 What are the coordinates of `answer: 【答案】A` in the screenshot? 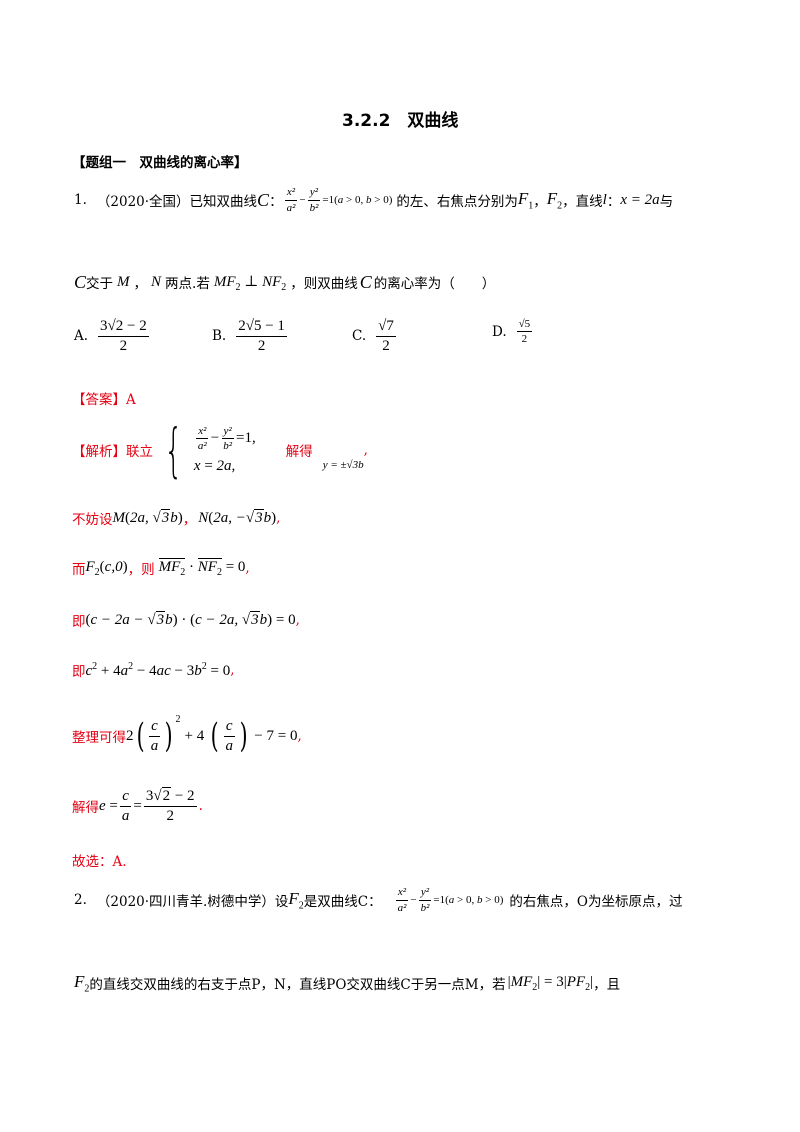 It's located at (104, 400).